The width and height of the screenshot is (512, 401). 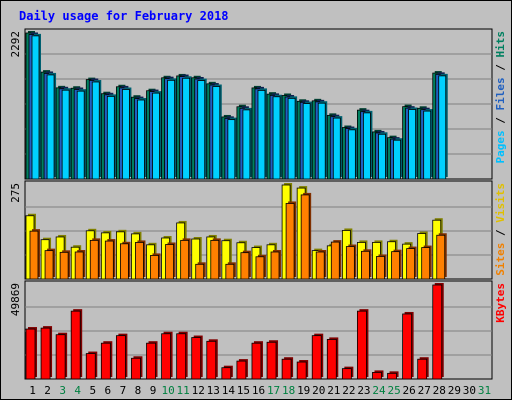 What do you see at coordinates (500, 303) in the screenshot?
I see `legend-part: KBytes` at bounding box center [500, 303].